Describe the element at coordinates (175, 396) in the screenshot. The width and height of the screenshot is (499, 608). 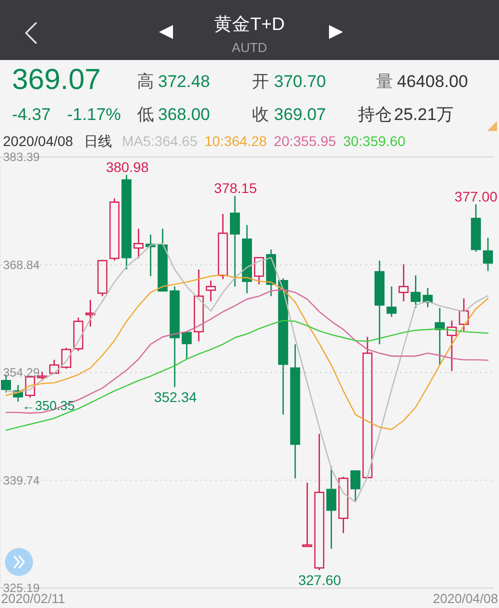
I see `annotation: 352.34` at that location.